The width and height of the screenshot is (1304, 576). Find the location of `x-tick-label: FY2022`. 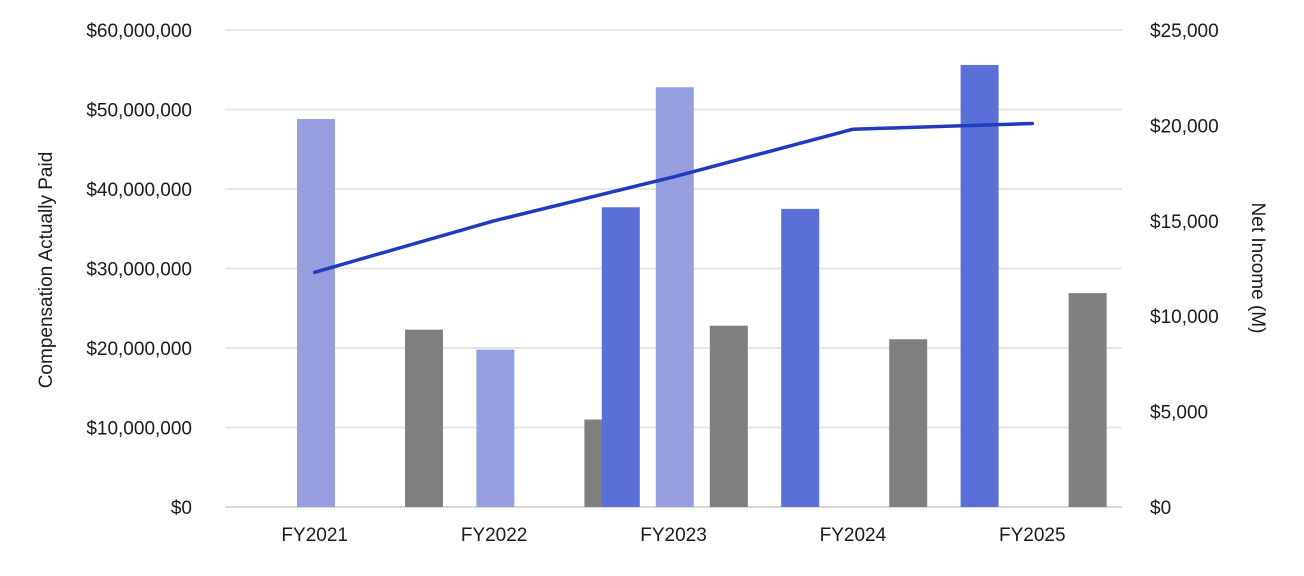

x-tick-label: FY2022 is located at coordinates (494, 535).